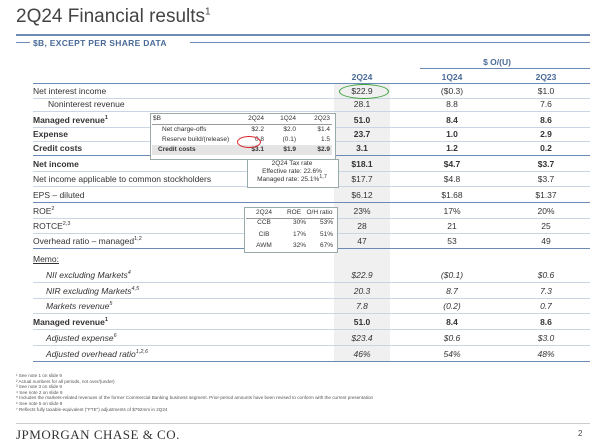 The image size is (600, 446). Describe the element at coordinates (390, 42) in the screenshot. I see `subtitle-rule-right` at that location.